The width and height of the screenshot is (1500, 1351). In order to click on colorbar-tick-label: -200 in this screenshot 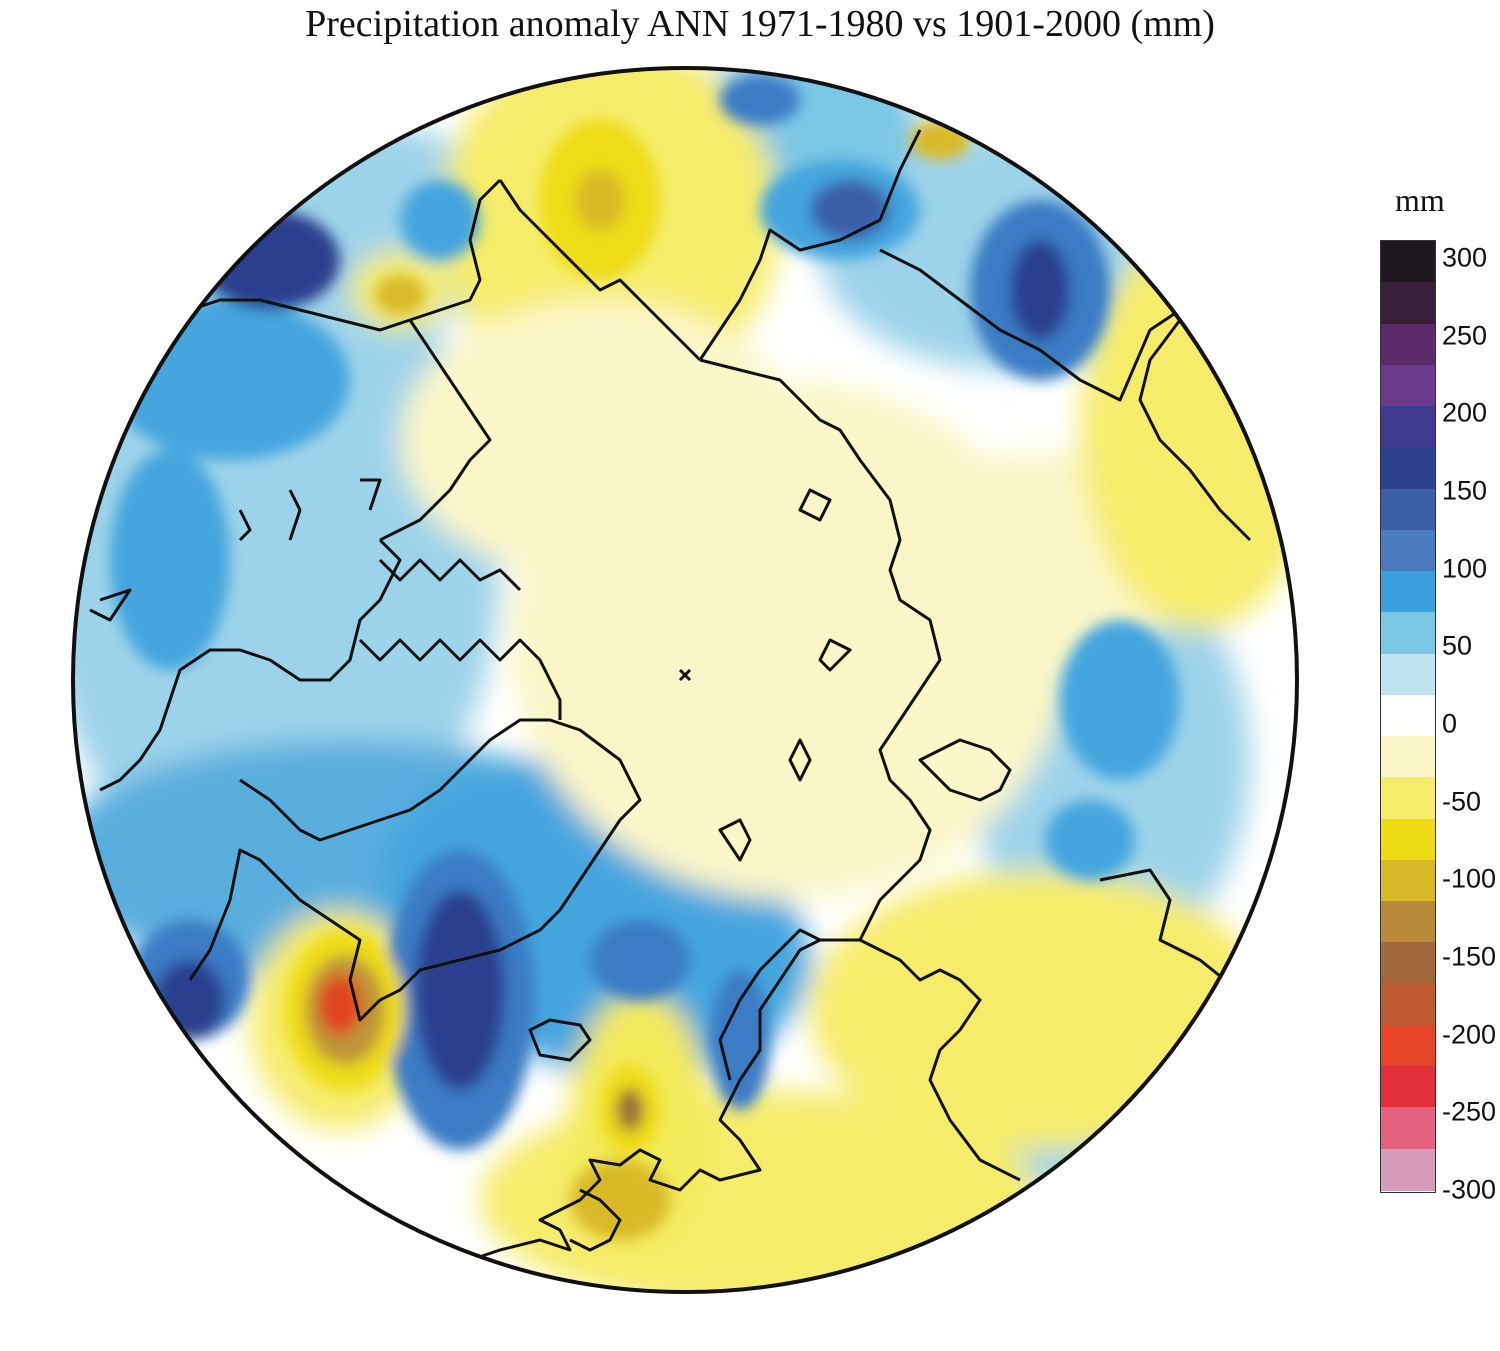, I will do `click(1469, 1034)`.